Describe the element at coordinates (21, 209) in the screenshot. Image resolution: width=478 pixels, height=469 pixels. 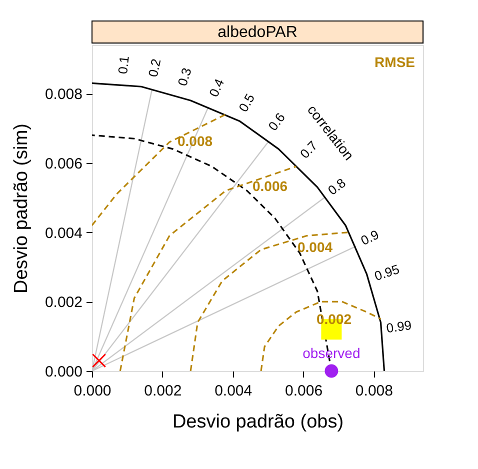
I see `y-axis-title: Desvio padrão (sim)` at that location.